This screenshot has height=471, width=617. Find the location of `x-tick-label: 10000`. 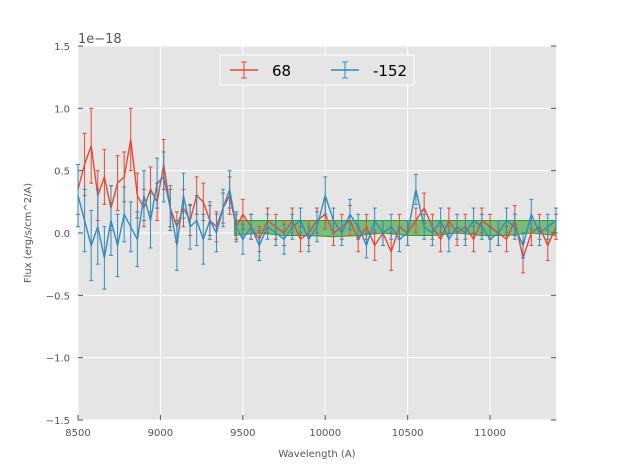

x-tick-label: 10000 is located at coordinates (325, 433).